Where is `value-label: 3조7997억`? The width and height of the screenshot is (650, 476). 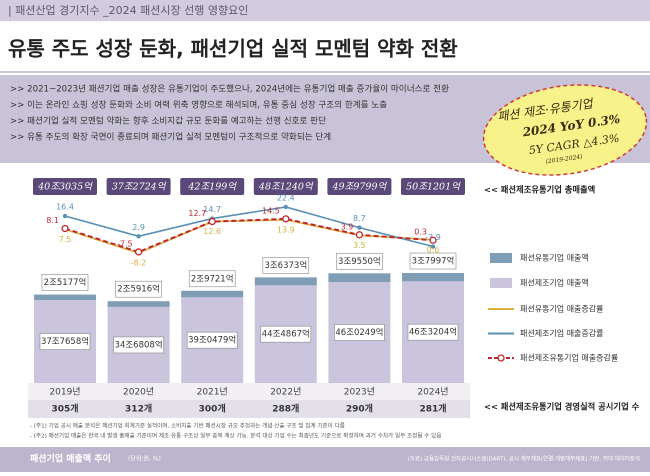 value-label: 3조7997억 is located at coordinates (433, 261).